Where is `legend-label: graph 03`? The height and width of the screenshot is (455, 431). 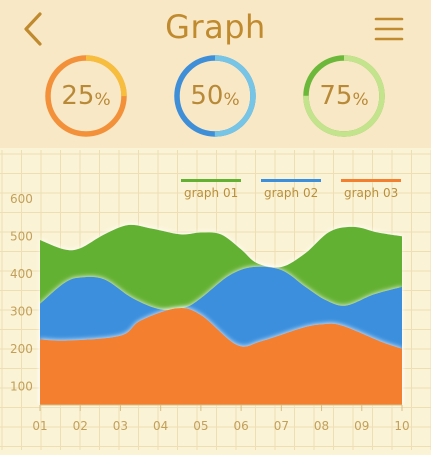
legend-label: graph 03 is located at coordinates (371, 193).